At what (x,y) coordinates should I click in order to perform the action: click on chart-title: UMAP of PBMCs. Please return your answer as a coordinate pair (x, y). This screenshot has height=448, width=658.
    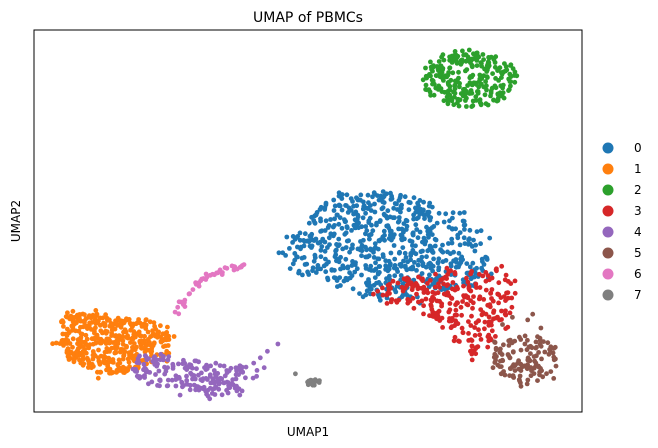
    Looking at the image, I should click on (308, 18).